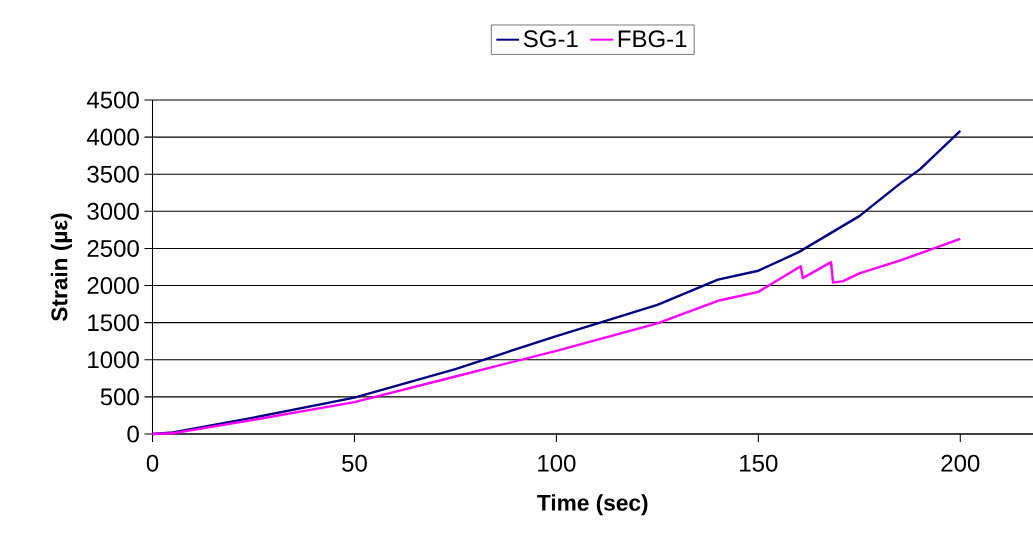 Image resolution: width=1033 pixels, height=554 pixels. What do you see at coordinates (112, 100) in the screenshot?
I see `y-tick-label: 4500` at bounding box center [112, 100].